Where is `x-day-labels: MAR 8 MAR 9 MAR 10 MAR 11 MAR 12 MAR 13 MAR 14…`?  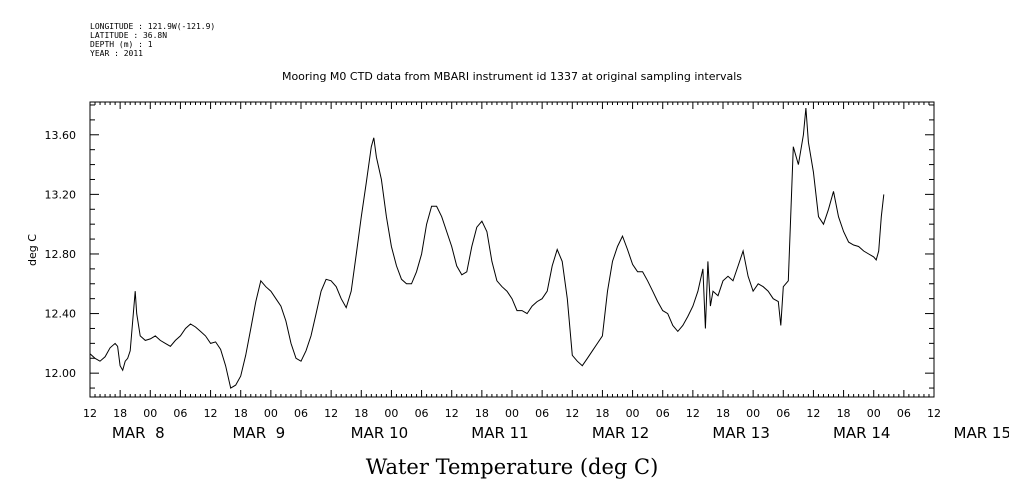 x-day-labels: MAR 8 MAR 9 MAR 10 MAR 11 MAR 12 MAR 13 MAR 14… is located at coordinates (560, 433).